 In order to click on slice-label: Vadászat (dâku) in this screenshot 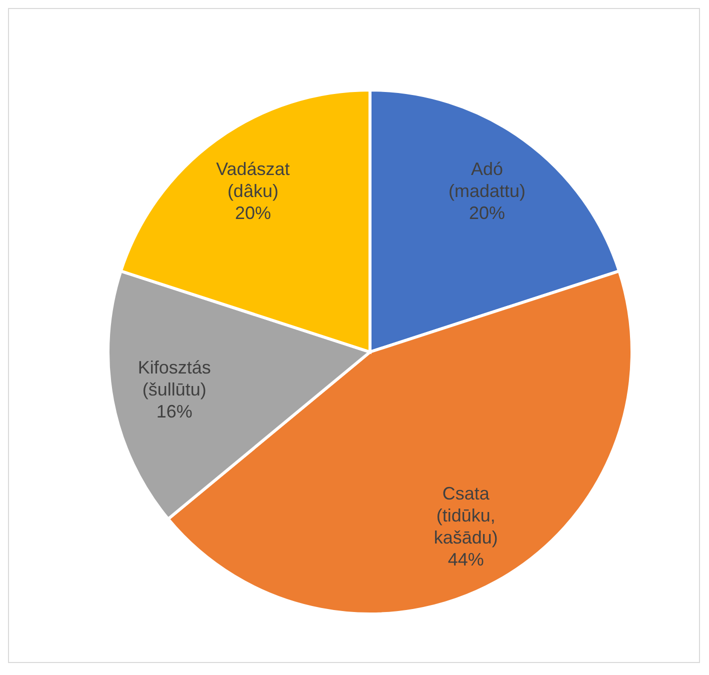, I will do `click(253, 179)`.